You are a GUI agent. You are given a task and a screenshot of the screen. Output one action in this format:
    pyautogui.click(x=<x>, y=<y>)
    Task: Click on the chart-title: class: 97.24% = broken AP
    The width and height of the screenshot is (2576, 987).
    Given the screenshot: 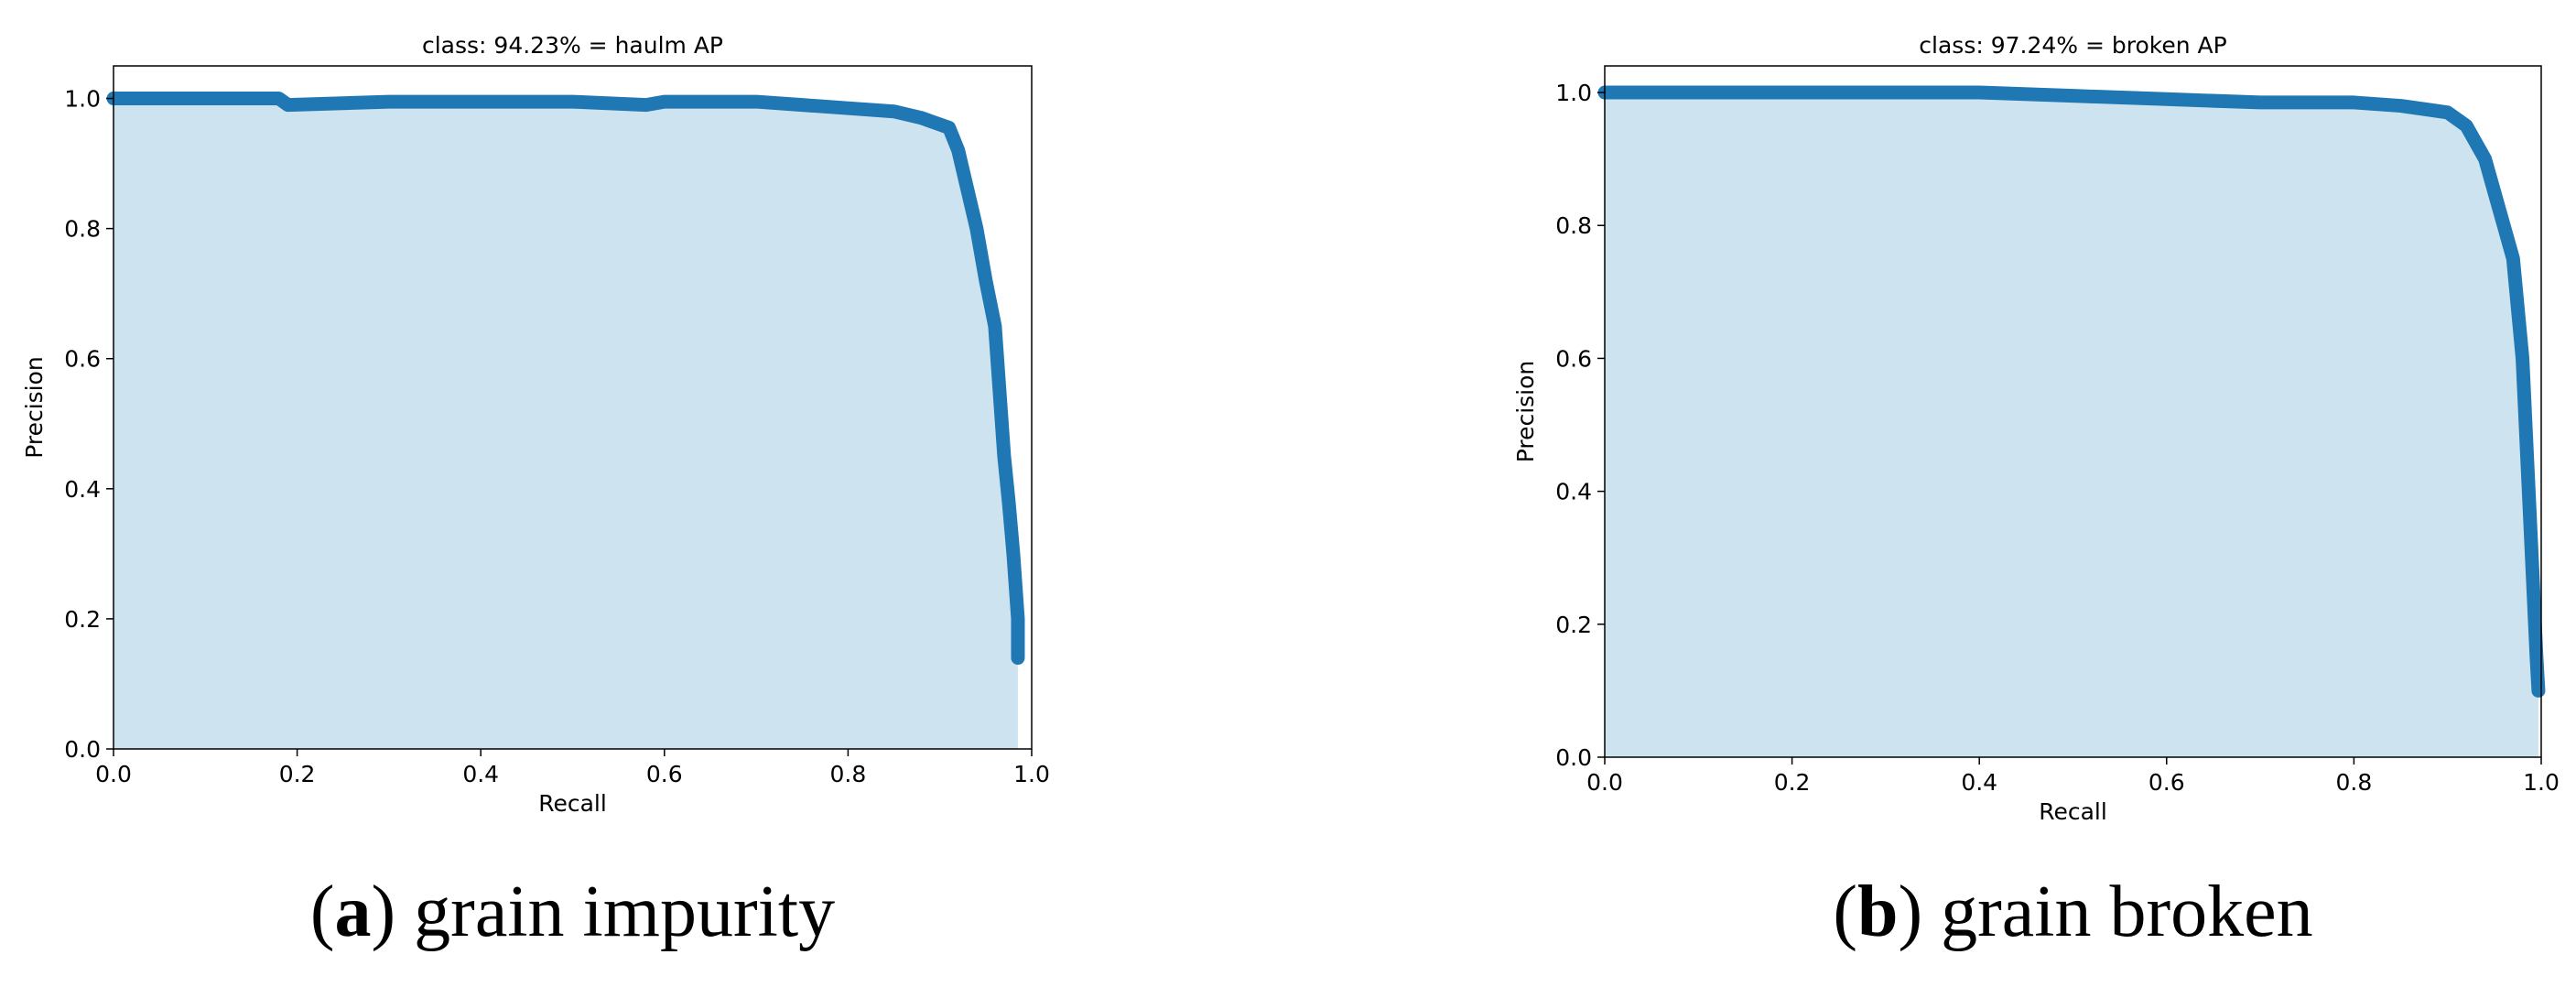 What is the action you would take?
    pyautogui.click(x=2072, y=46)
    